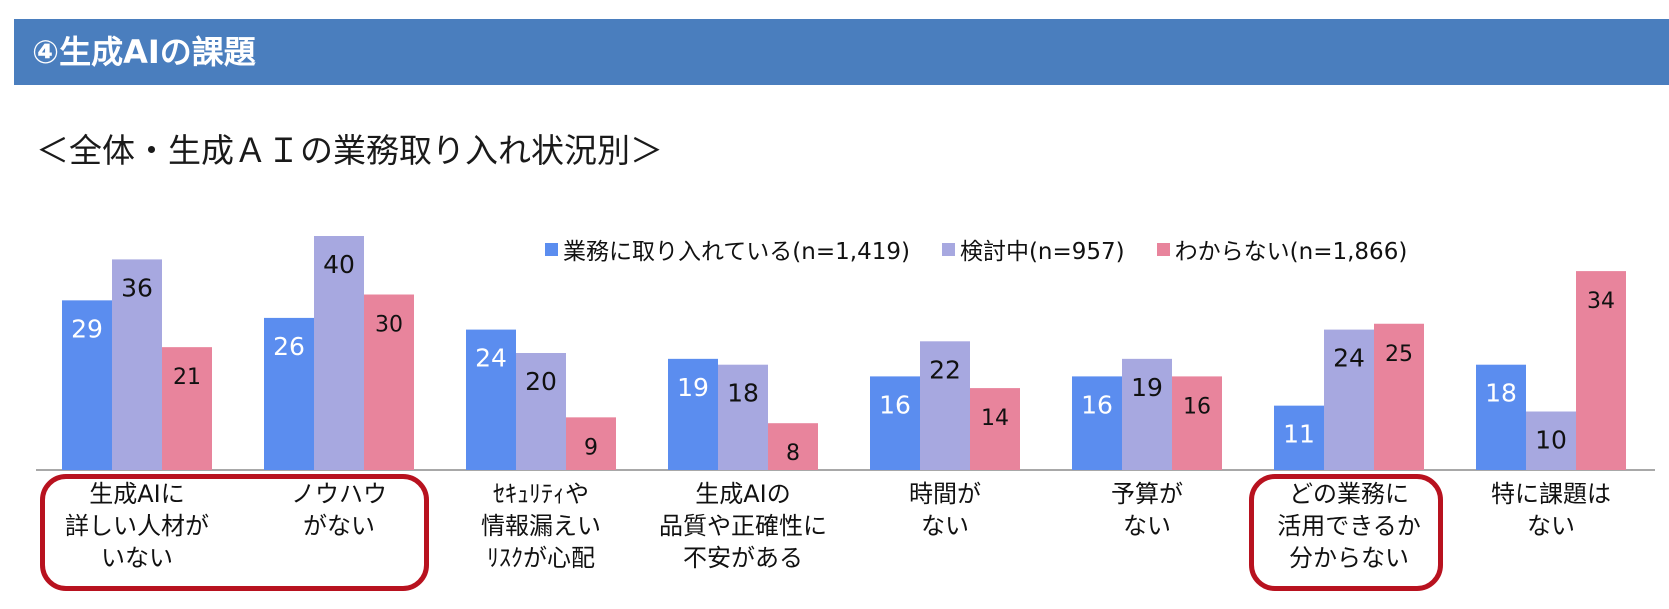 This screenshot has height=609, width=1669. What do you see at coordinates (743, 526) in the screenshot?
I see `category-label-4: 生成AIの 品質や正確性に 不安がある` at bounding box center [743, 526].